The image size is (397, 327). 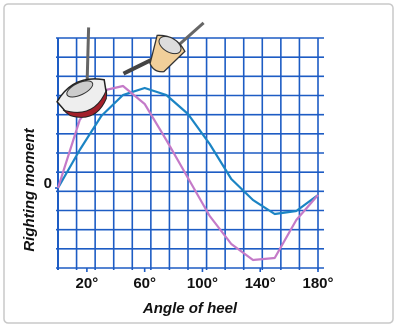 I want to click on x-axis-label: Angle of heel, so click(x=190, y=308).